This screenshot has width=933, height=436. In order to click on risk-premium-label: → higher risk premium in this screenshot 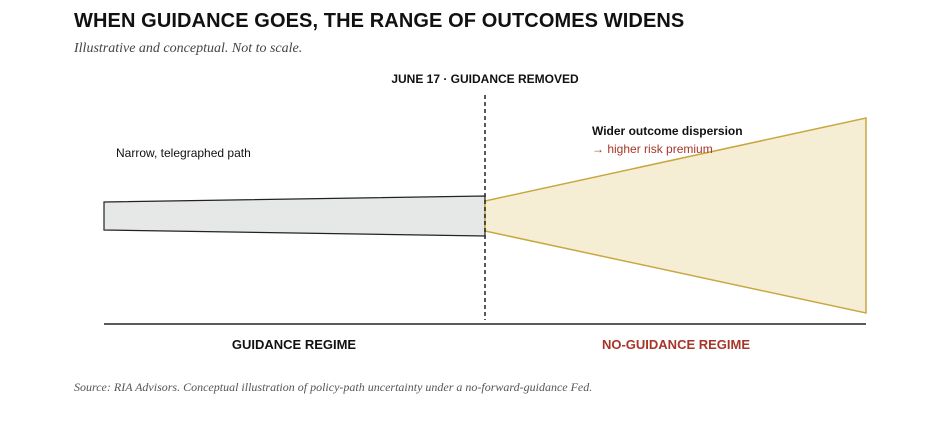, I will do `click(652, 149)`.